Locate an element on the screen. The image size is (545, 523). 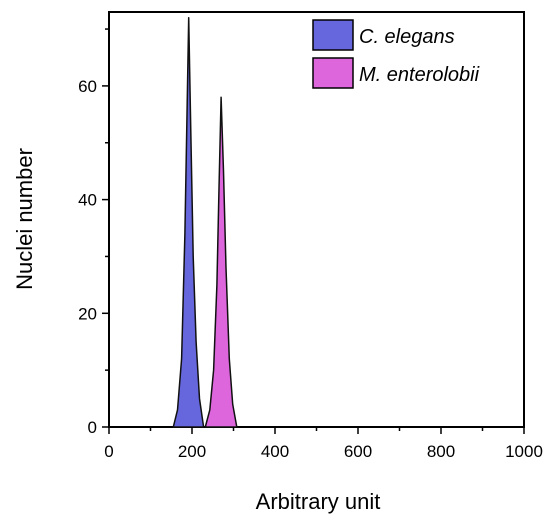
legend: C. elegans M. enterolobii is located at coordinates (396, 54).